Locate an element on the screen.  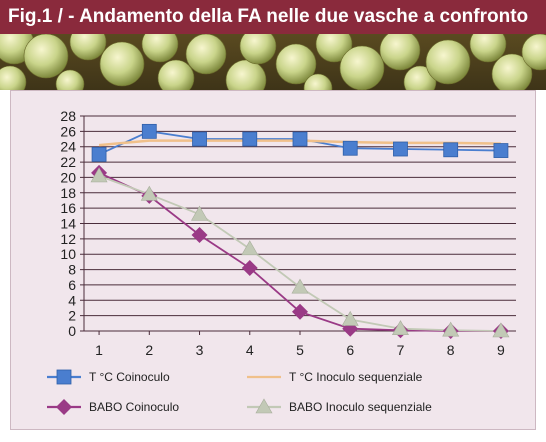
x-tick-label: 3 is located at coordinates (200, 350).